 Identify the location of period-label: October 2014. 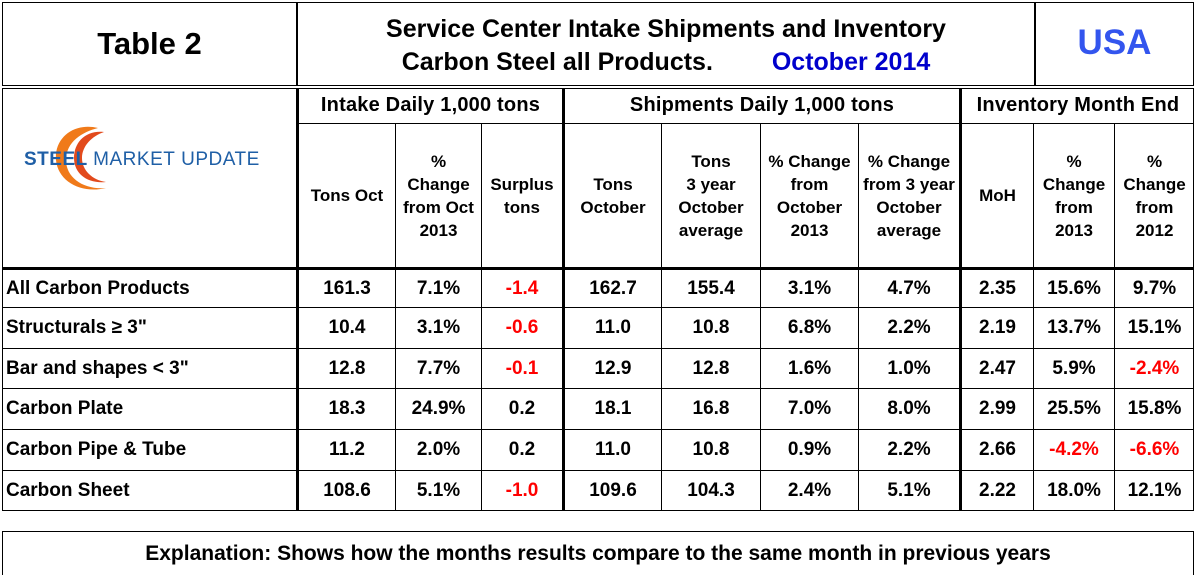
(851, 62).